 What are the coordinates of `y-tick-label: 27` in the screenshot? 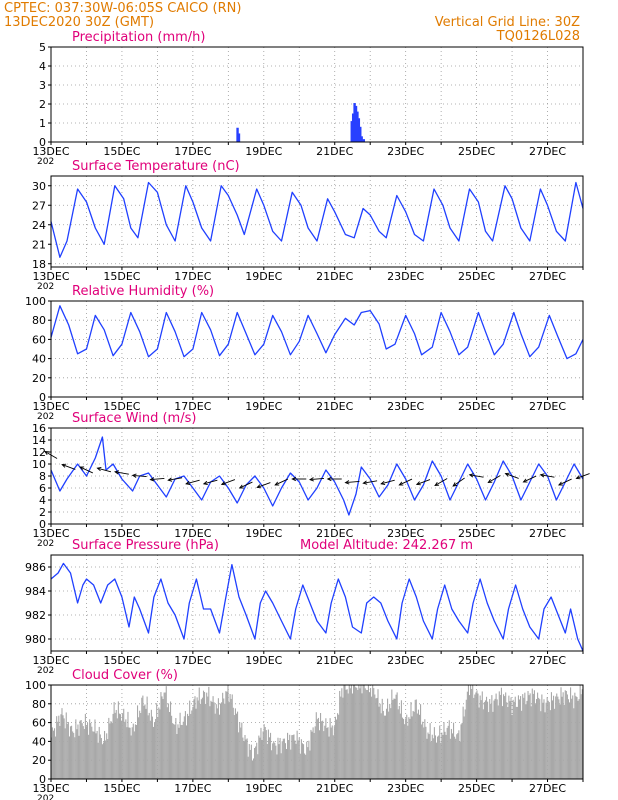 It's located at (39, 205).